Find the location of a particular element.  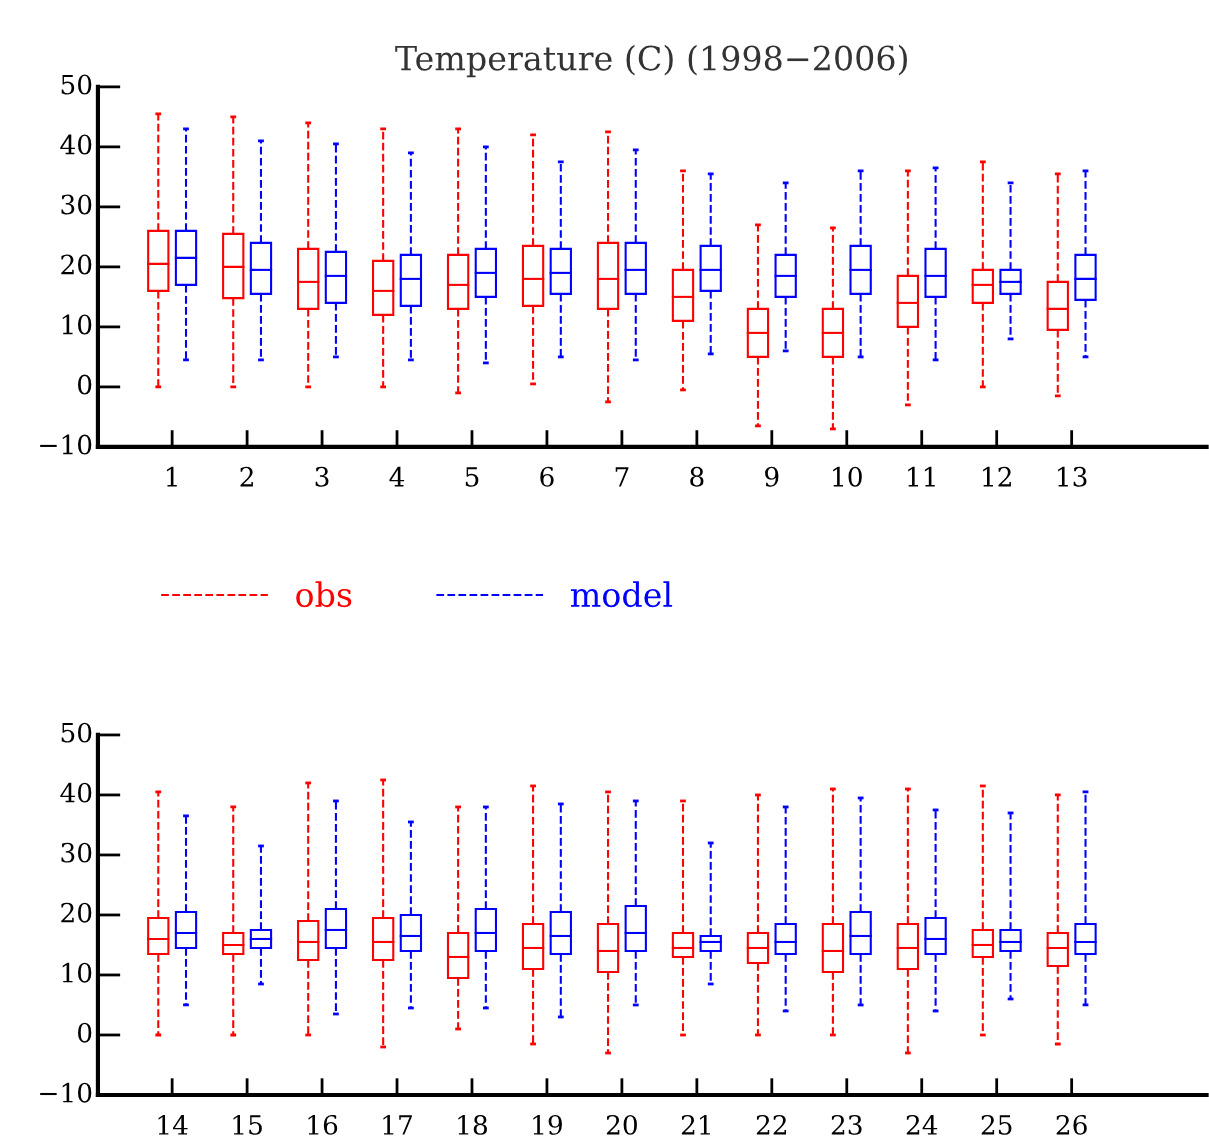

x-tick-label: 24 is located at coordinates (922, 1124).